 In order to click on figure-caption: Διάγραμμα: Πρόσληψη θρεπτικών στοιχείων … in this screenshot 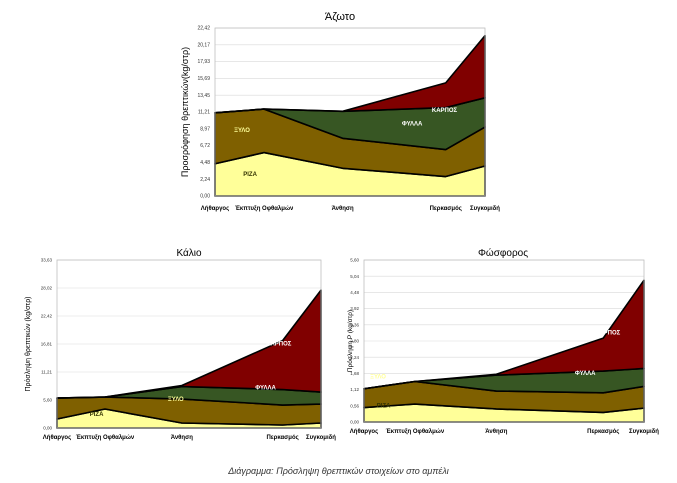, I will do `click(338, 471)`.